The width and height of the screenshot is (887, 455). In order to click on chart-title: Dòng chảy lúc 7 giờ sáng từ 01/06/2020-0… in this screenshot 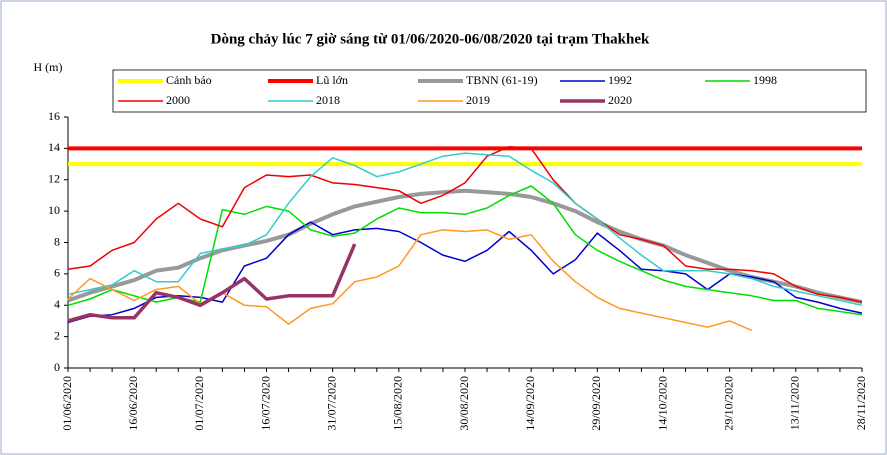, I will do `click(430, 39)`.